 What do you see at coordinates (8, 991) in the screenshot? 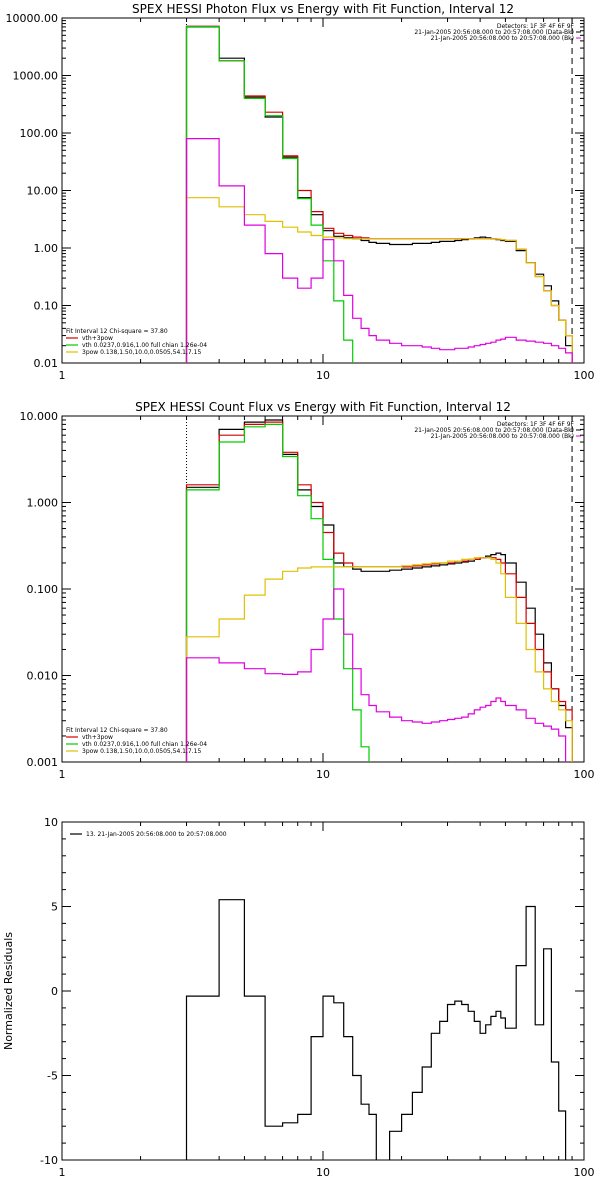
I see `y-axis-label: Normalized Residuals` at bounding box center [8, 991].